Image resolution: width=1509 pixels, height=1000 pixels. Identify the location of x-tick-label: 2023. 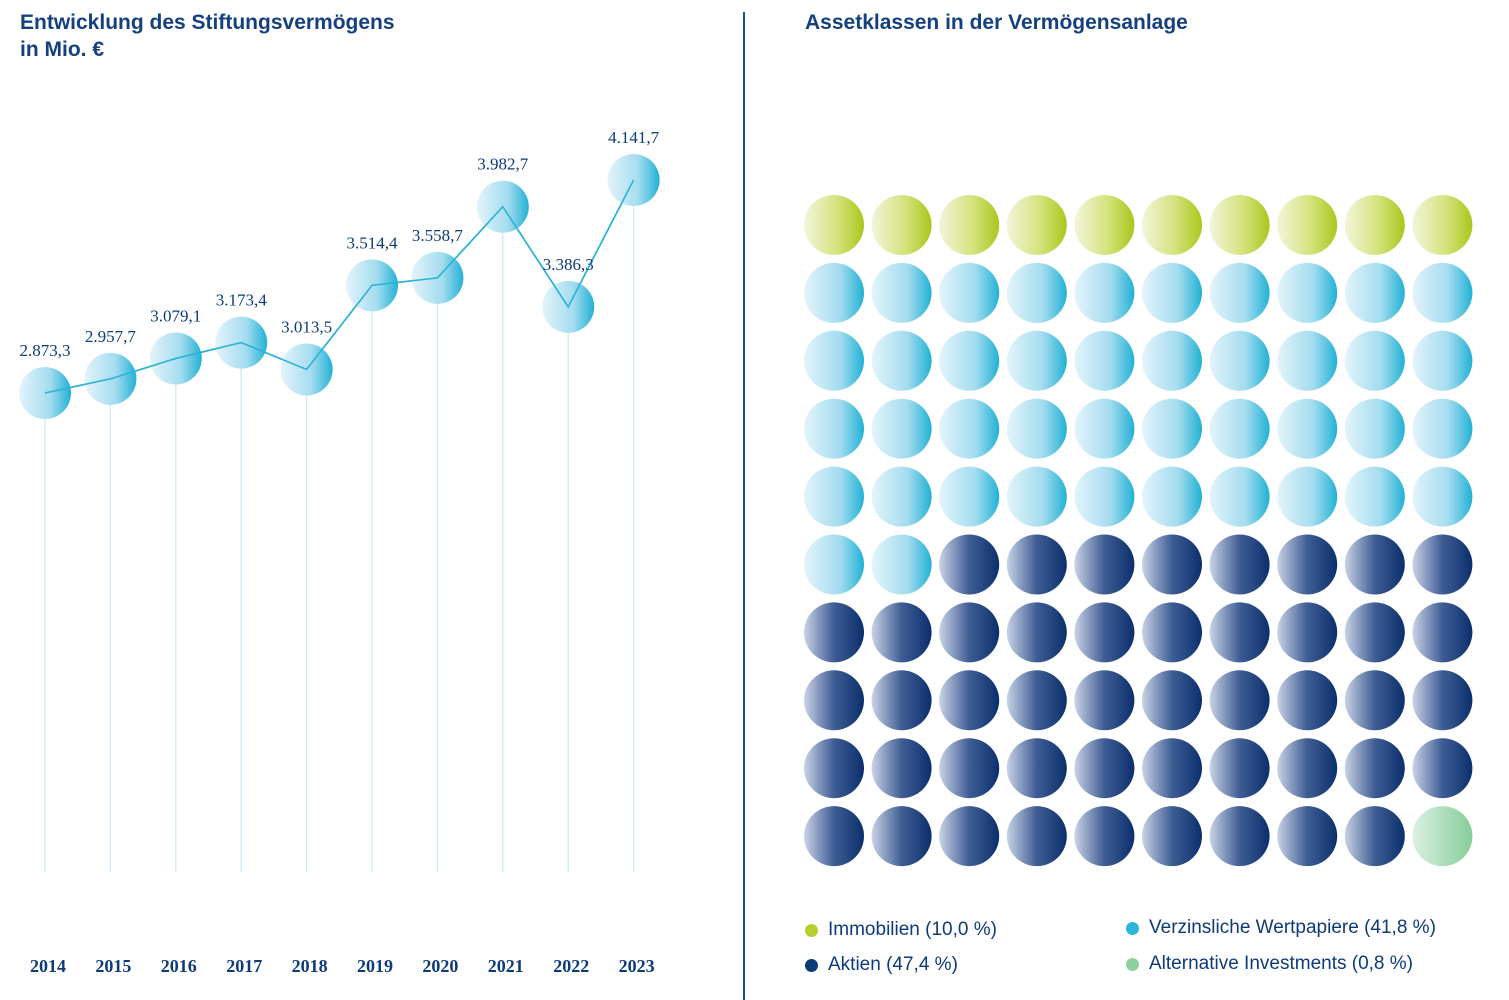
(637, 966).